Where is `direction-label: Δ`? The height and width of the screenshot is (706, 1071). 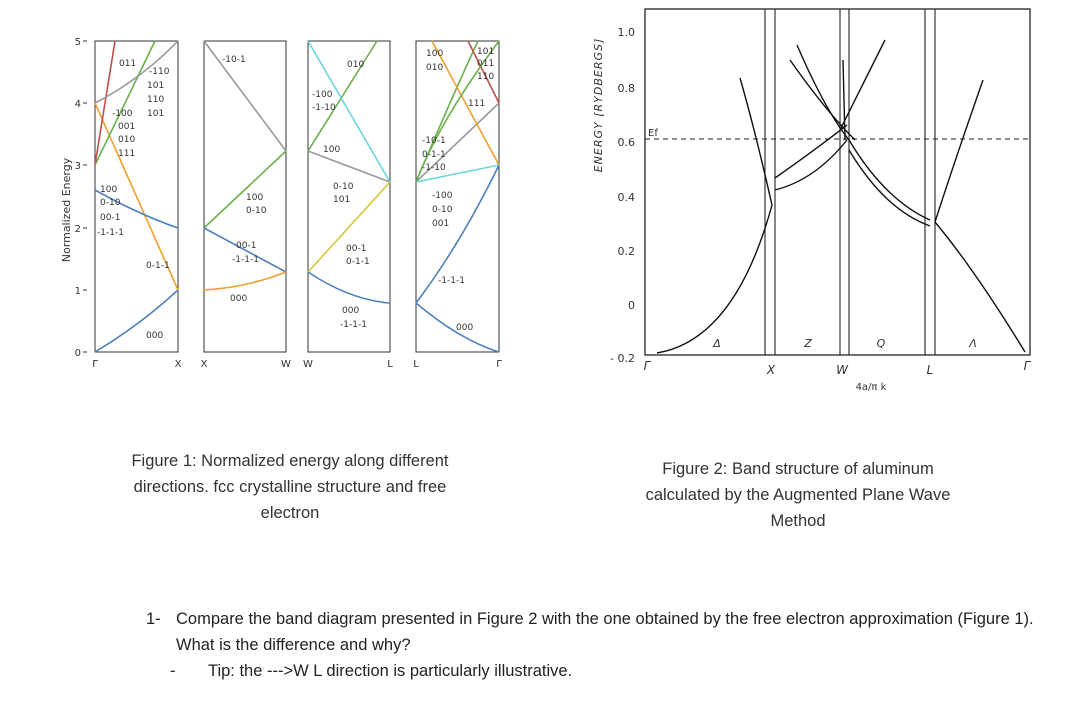
direction-label: Δ is located at coordinates (716, 343).